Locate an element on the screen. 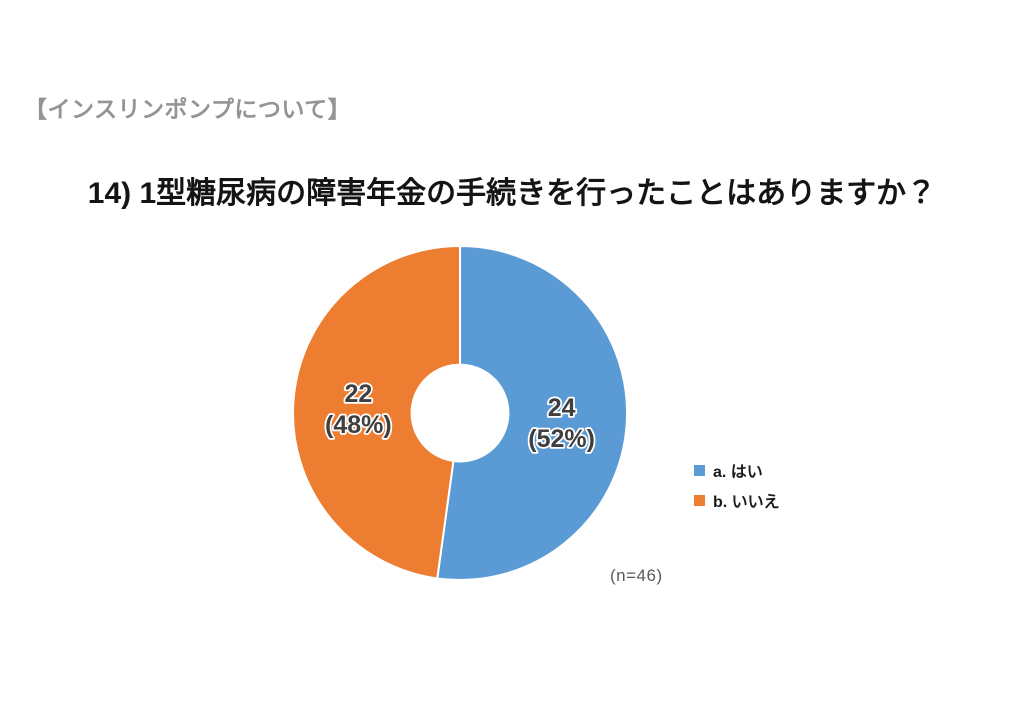  legend-item-yes: a. はい is located at coordinates (737, 470).